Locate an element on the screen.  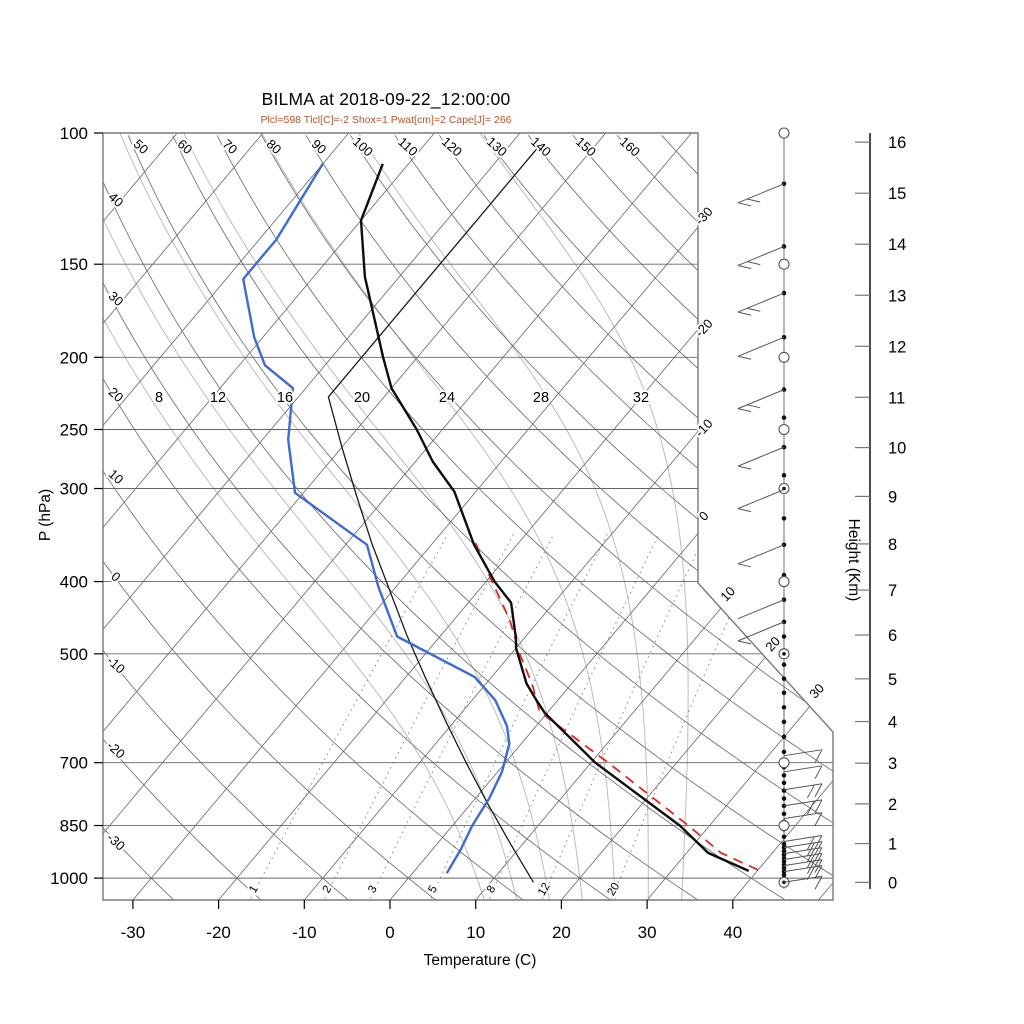
height-tick-label: 8 is located at coordinates (892, 545).